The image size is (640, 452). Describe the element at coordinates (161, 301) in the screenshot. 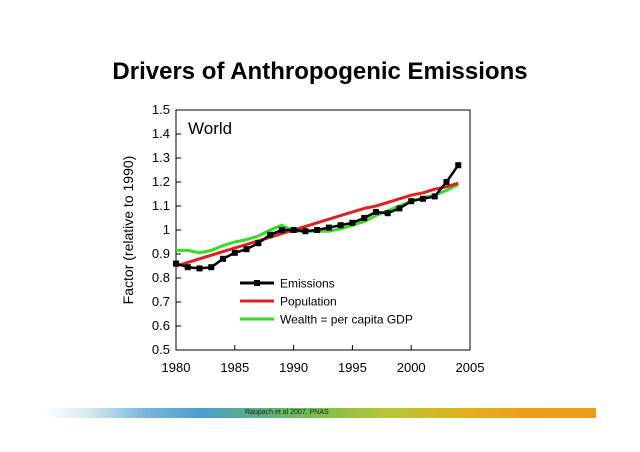

I see `y-tick-label: 0.7` at that location.